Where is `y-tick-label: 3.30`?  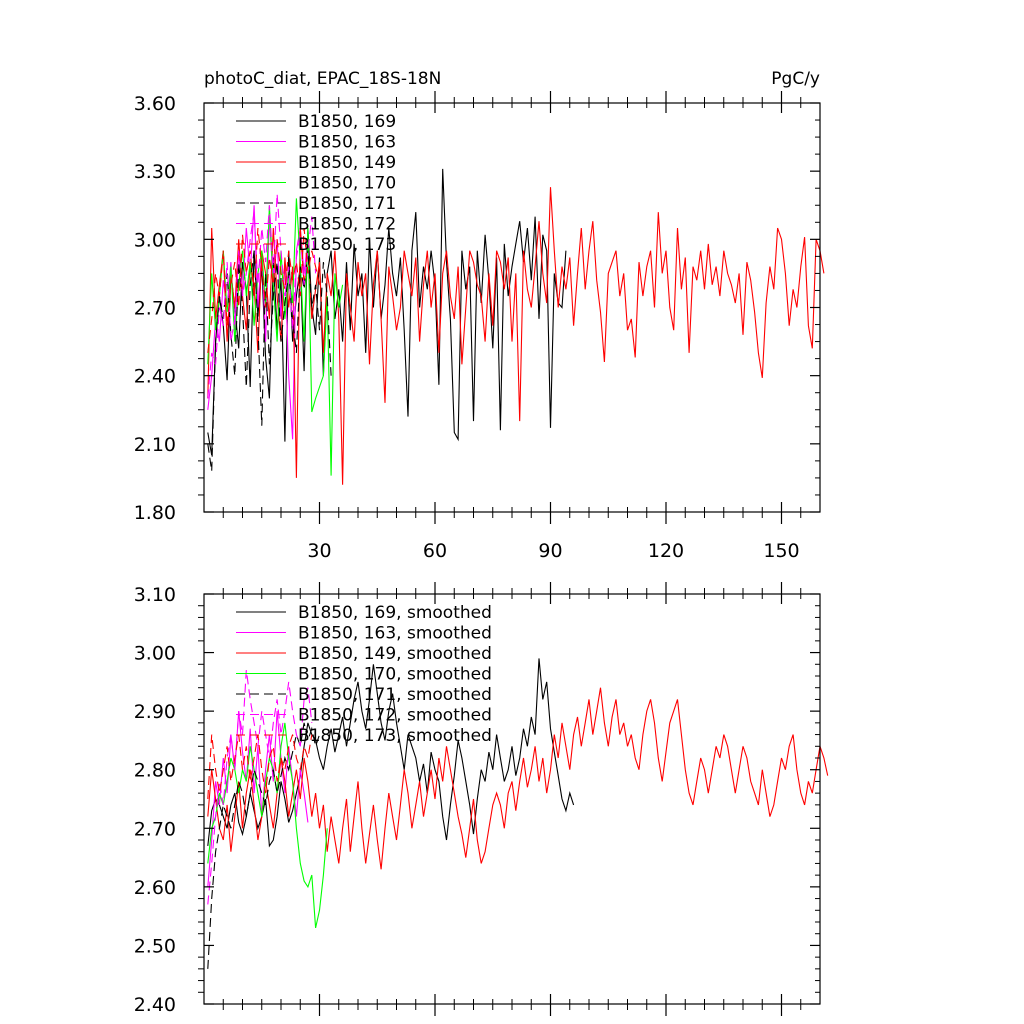 y-tick-label: 3.30 is located at coordinates (155, 172).